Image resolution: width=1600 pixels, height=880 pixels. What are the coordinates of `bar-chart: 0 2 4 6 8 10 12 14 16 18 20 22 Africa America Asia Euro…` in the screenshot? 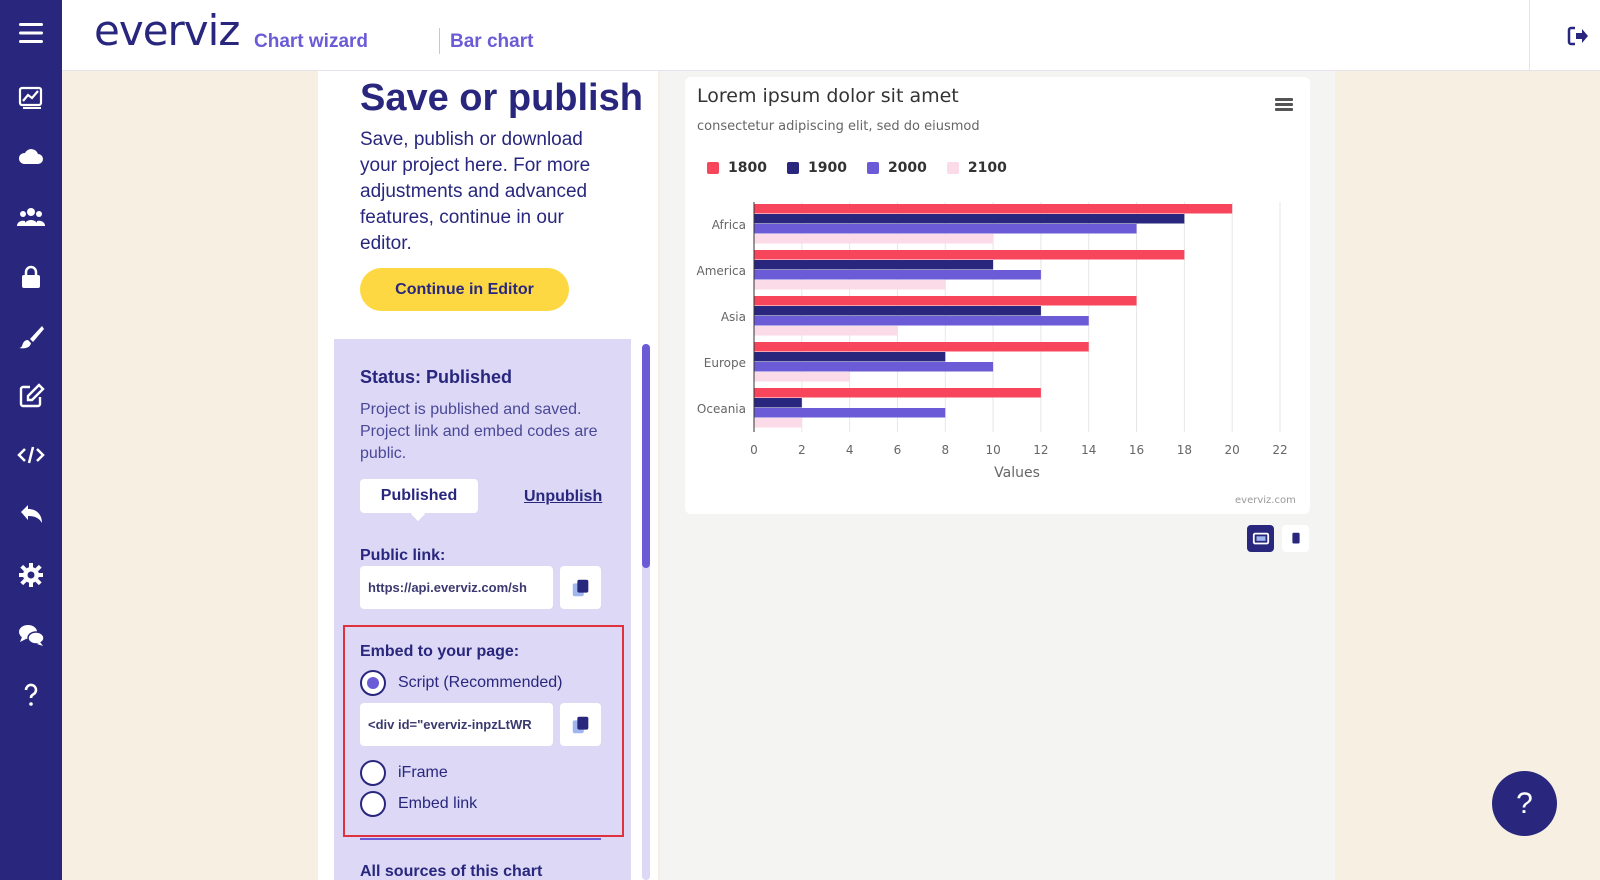 It's located at (992, 341).